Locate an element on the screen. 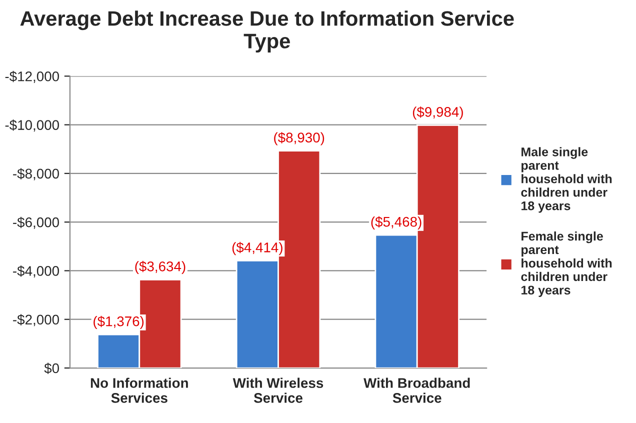  x-tick-label: With Broadband Service is located at coordinates (417, 390).